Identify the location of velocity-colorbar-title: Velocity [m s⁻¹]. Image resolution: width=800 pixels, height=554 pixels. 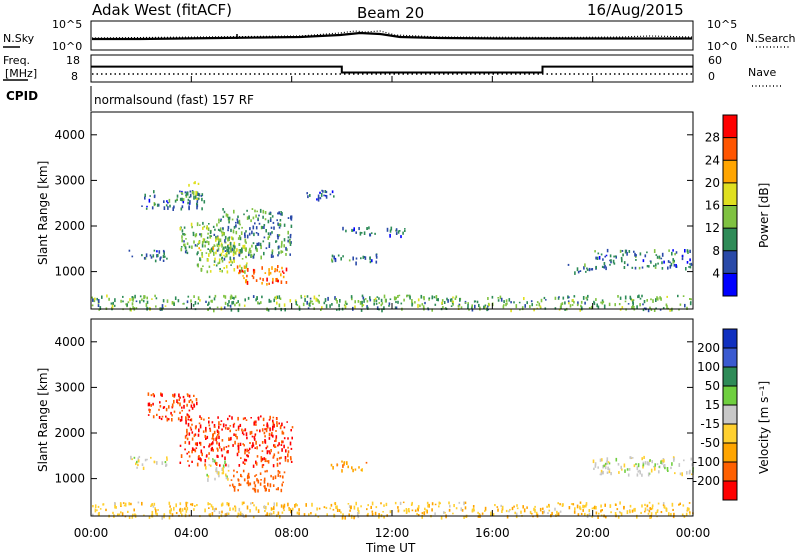
(764, 427).